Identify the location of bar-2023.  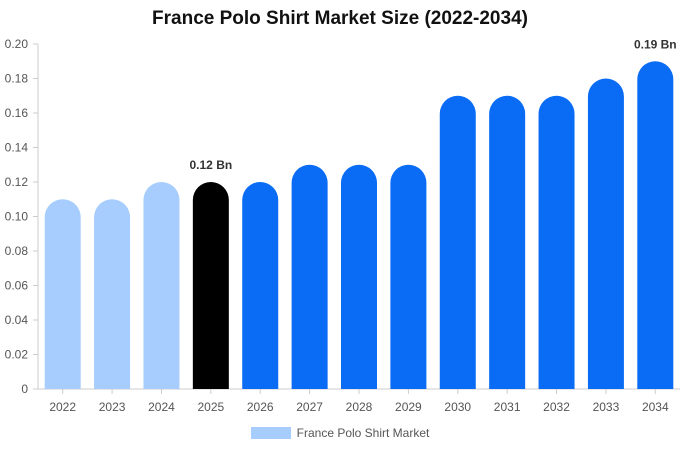
(112, 294).